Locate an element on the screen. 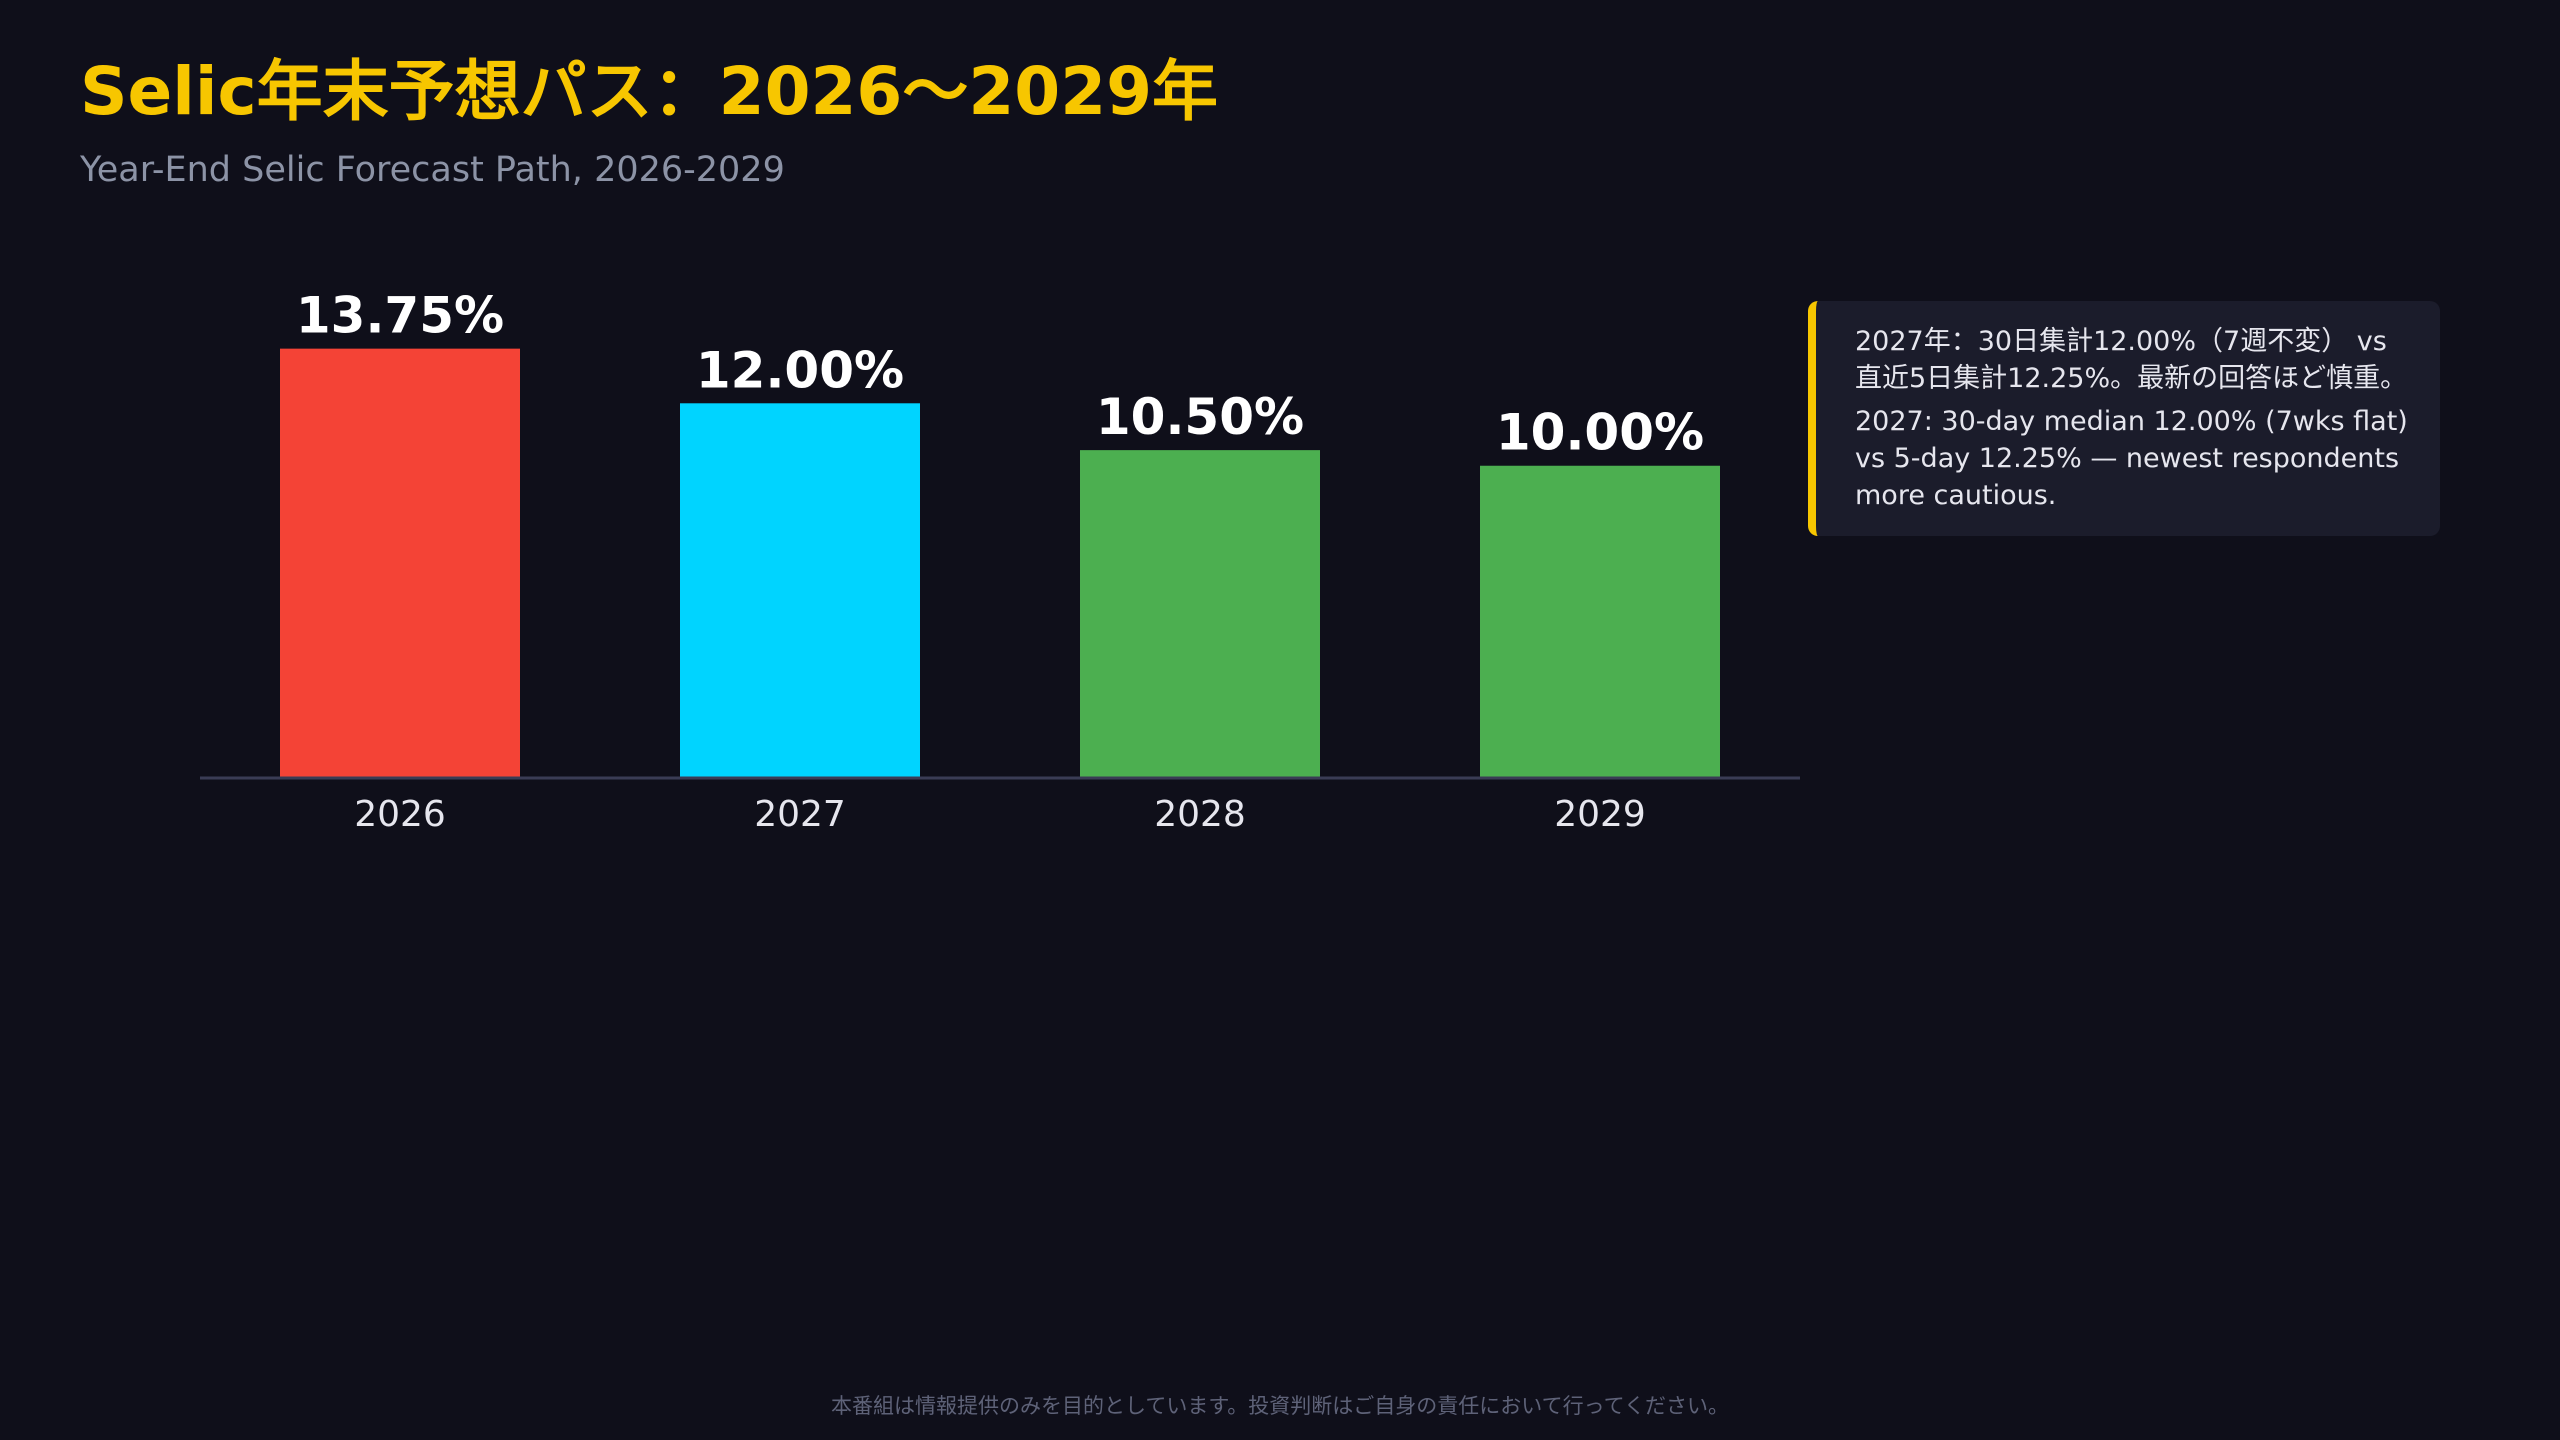 Image resolution: width=2560 pixels, height=1440 pixels. chart-title: Selic年末予想パス：2026〜2029年 is located at coordinates (649, 91).